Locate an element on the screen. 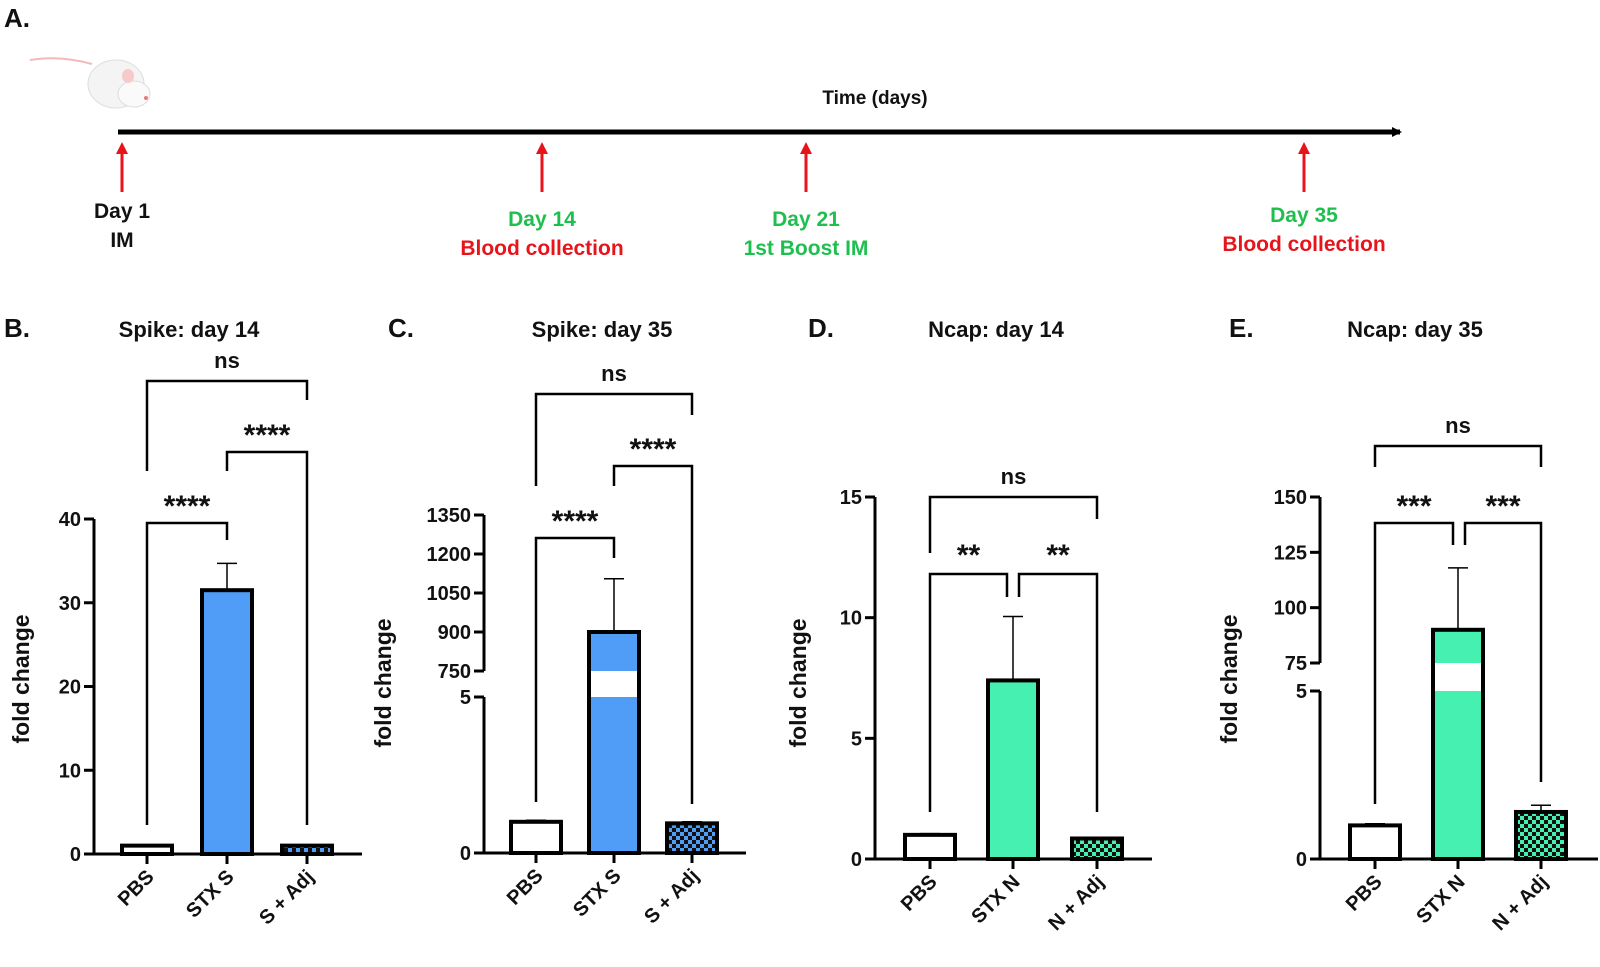  x-tick-label: STX N is located at coordinates (1440, 899).